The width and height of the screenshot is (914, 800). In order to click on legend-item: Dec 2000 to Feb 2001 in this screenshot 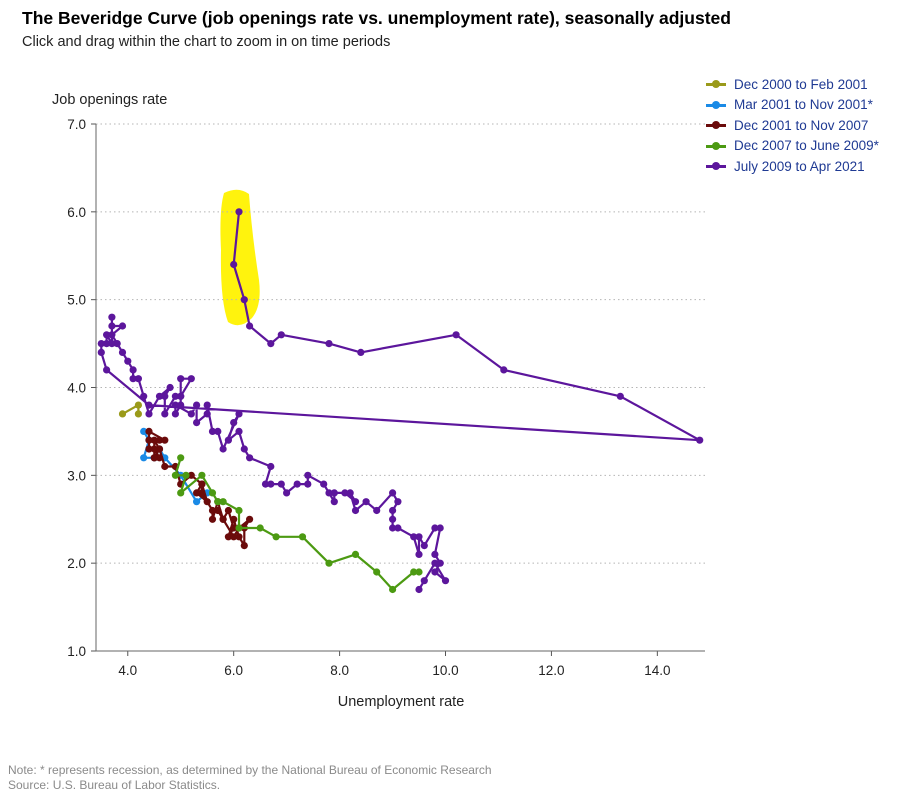, I will do `click(792, 84)`.